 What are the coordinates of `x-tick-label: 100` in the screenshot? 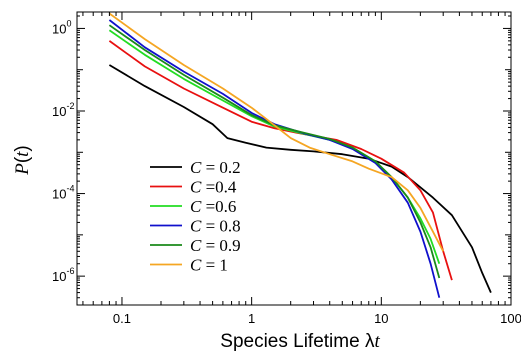 It's located at (510, 318).